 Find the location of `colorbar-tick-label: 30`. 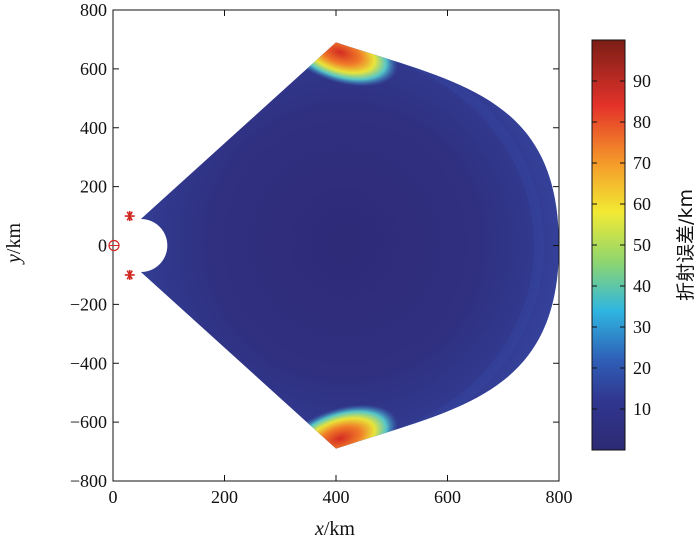

colorbar-tick-label: 30 is located at coordinates (642, 327).